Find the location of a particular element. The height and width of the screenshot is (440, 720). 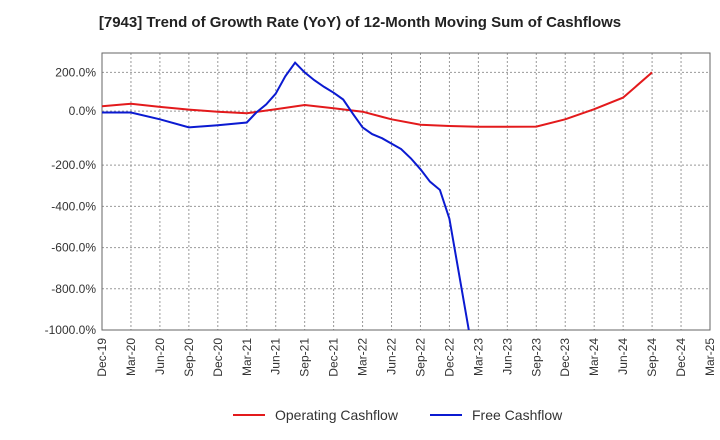

y-tick-label: -800.0% is located at coordinates (73, 289).